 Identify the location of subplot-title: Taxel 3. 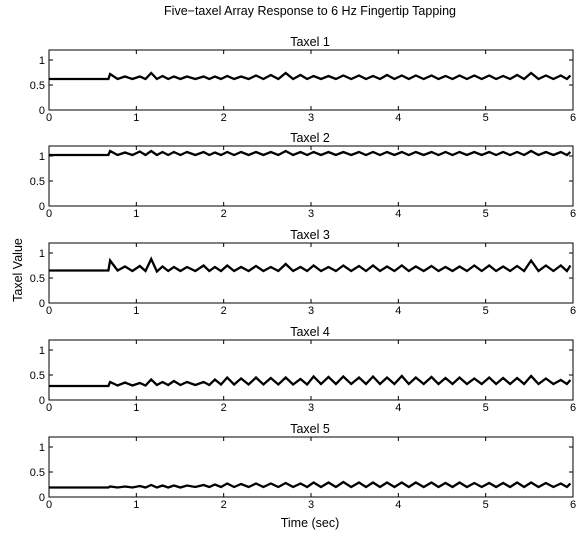
(310, 235).